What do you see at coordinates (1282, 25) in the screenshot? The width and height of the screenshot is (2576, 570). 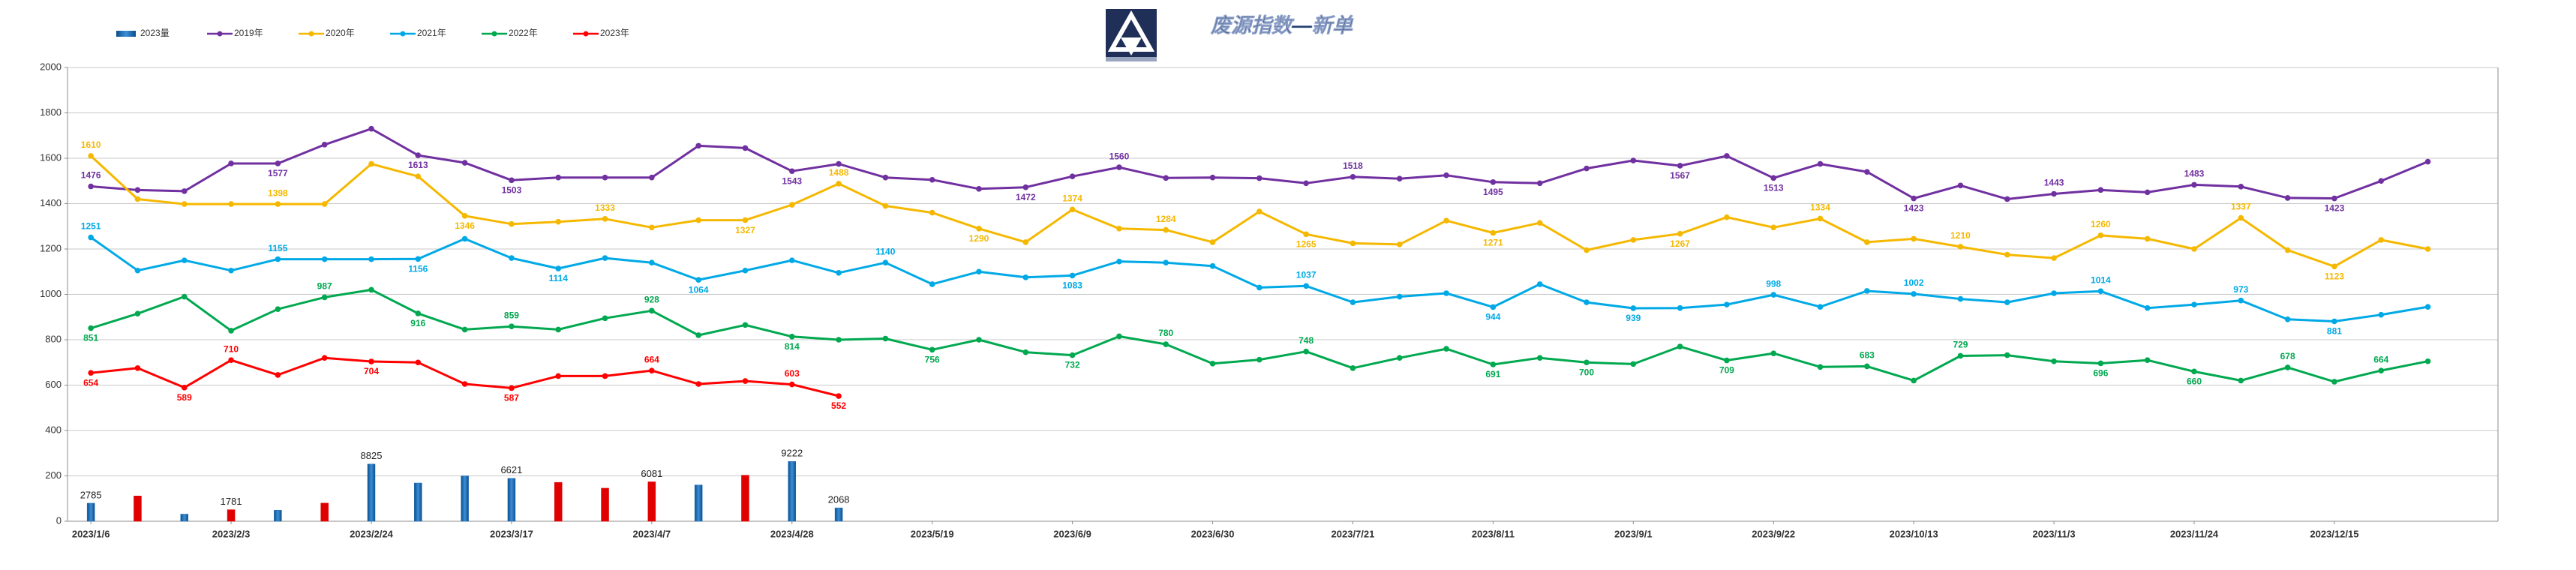 I see `chart-title: 废源指数—新单` at bounding box center [1282, 25].